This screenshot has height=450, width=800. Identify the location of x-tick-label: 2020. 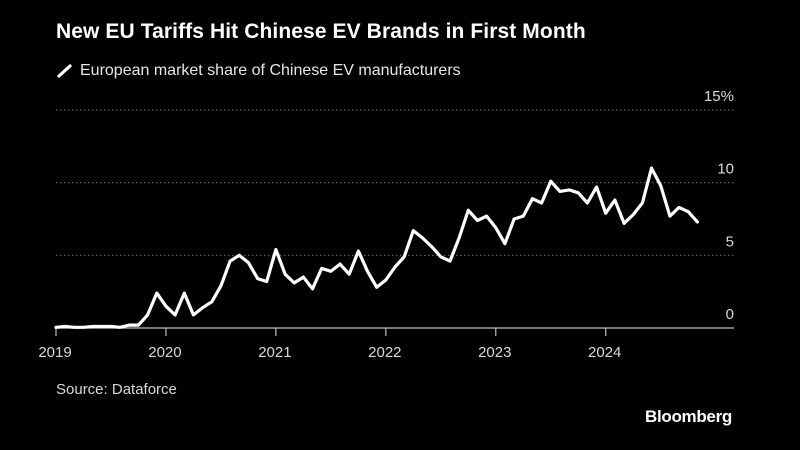
(164, 352).